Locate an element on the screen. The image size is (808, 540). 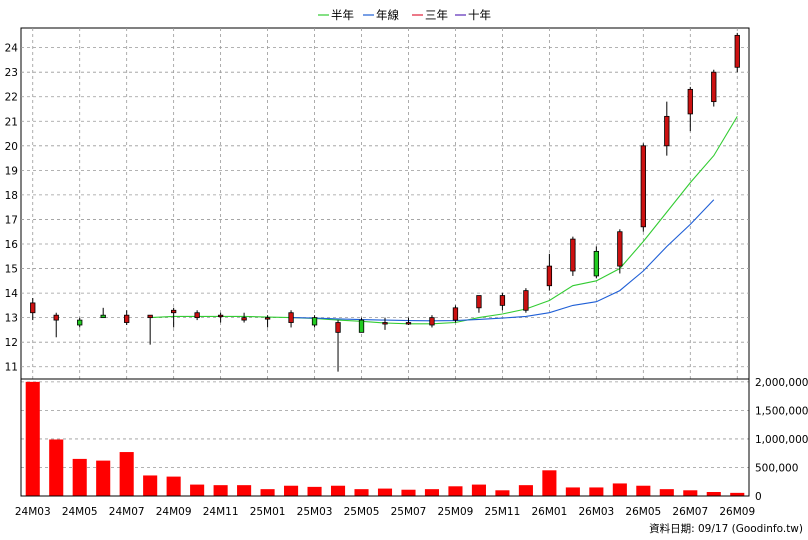
x-tick-label: 25M07 is located at coordinates (409, 512).